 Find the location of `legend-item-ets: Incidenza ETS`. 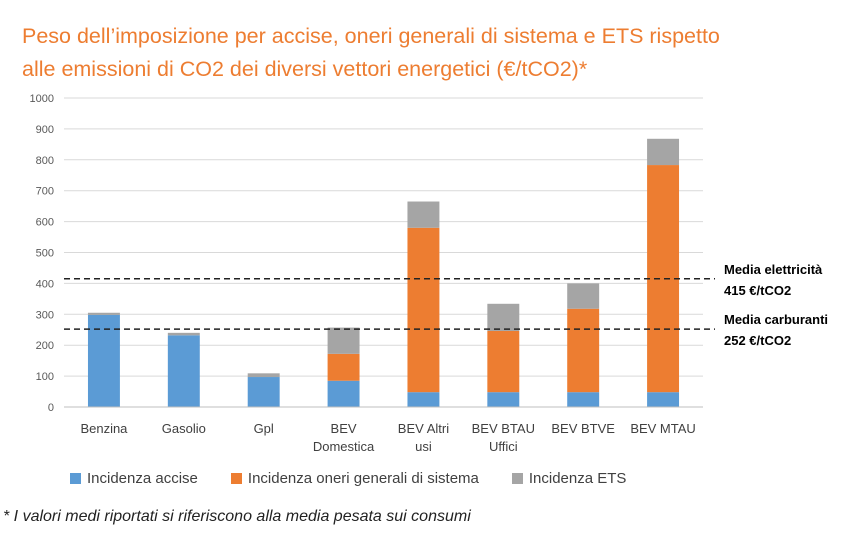

legend-item-ets: Incidenza ETS is located at coordinates (569, 478).